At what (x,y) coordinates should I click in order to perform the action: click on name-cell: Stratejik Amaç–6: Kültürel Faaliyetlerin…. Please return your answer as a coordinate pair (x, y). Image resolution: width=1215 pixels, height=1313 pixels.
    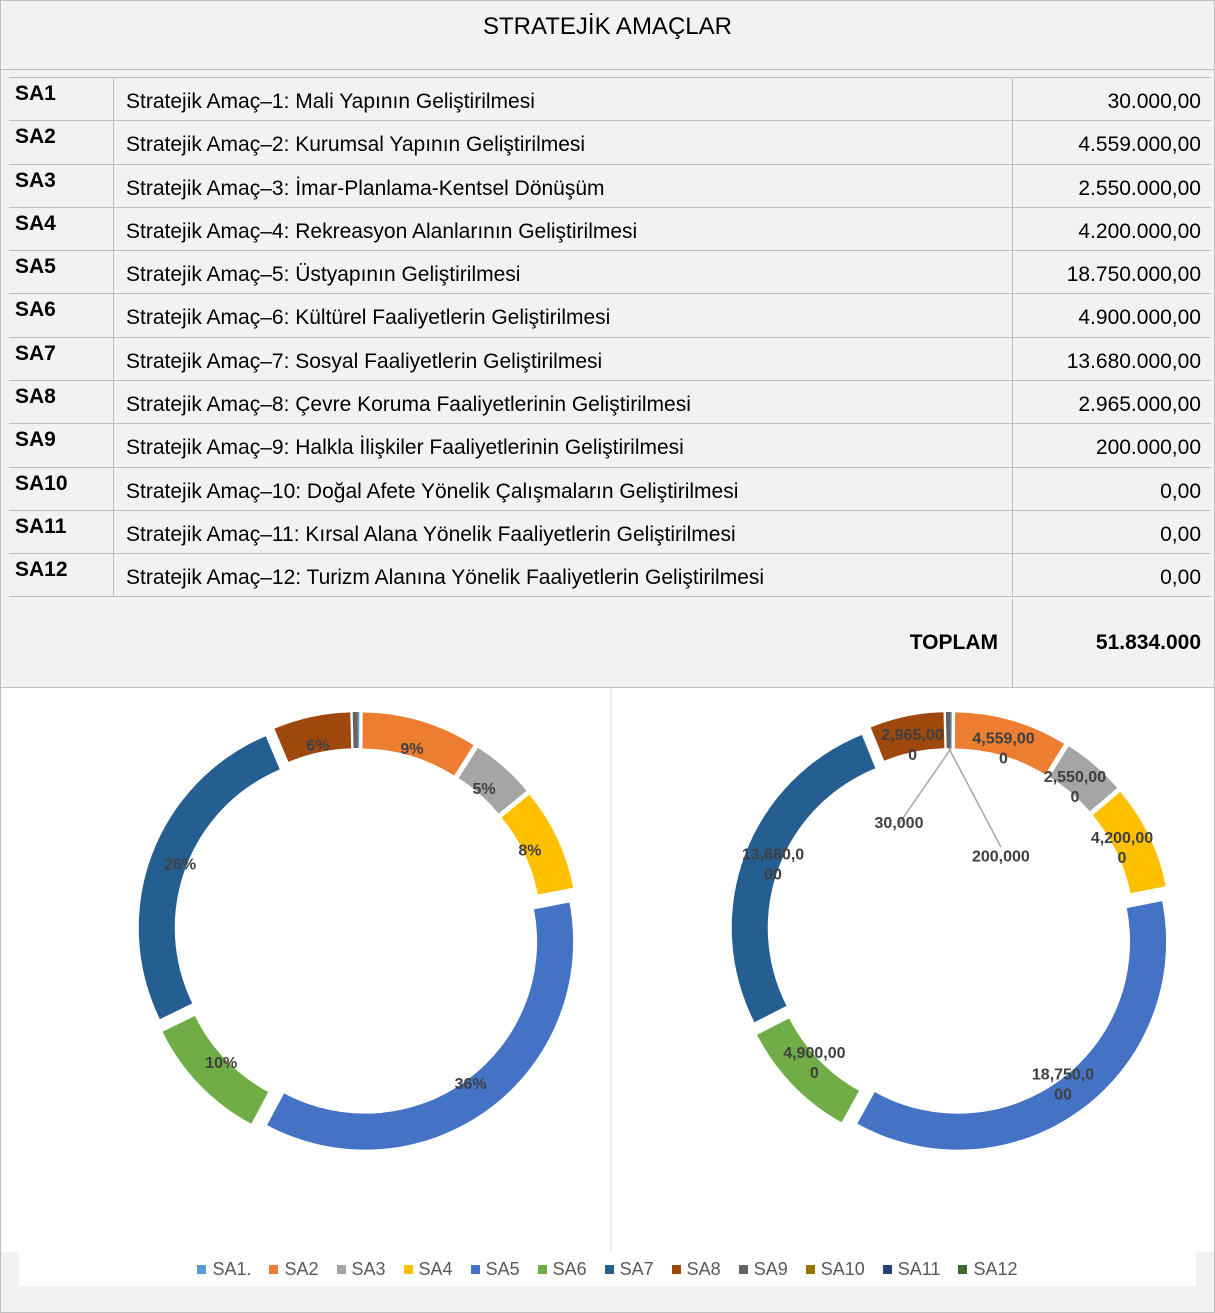
    Looking at the image, I should click on (563, 315).